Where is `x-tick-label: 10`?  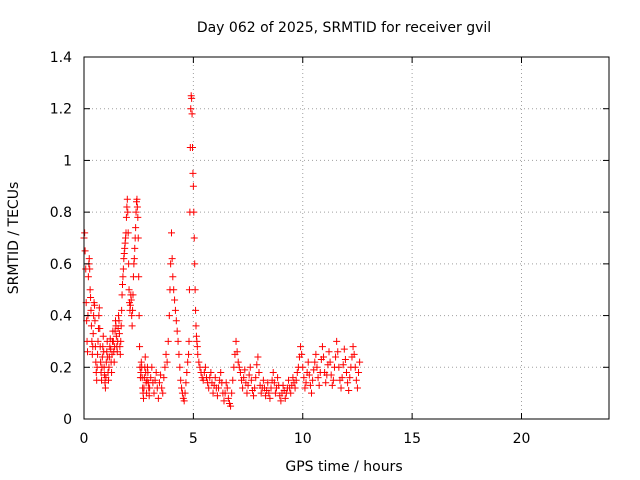
x-tick-label: 10 is located at coordinates (303, 439).